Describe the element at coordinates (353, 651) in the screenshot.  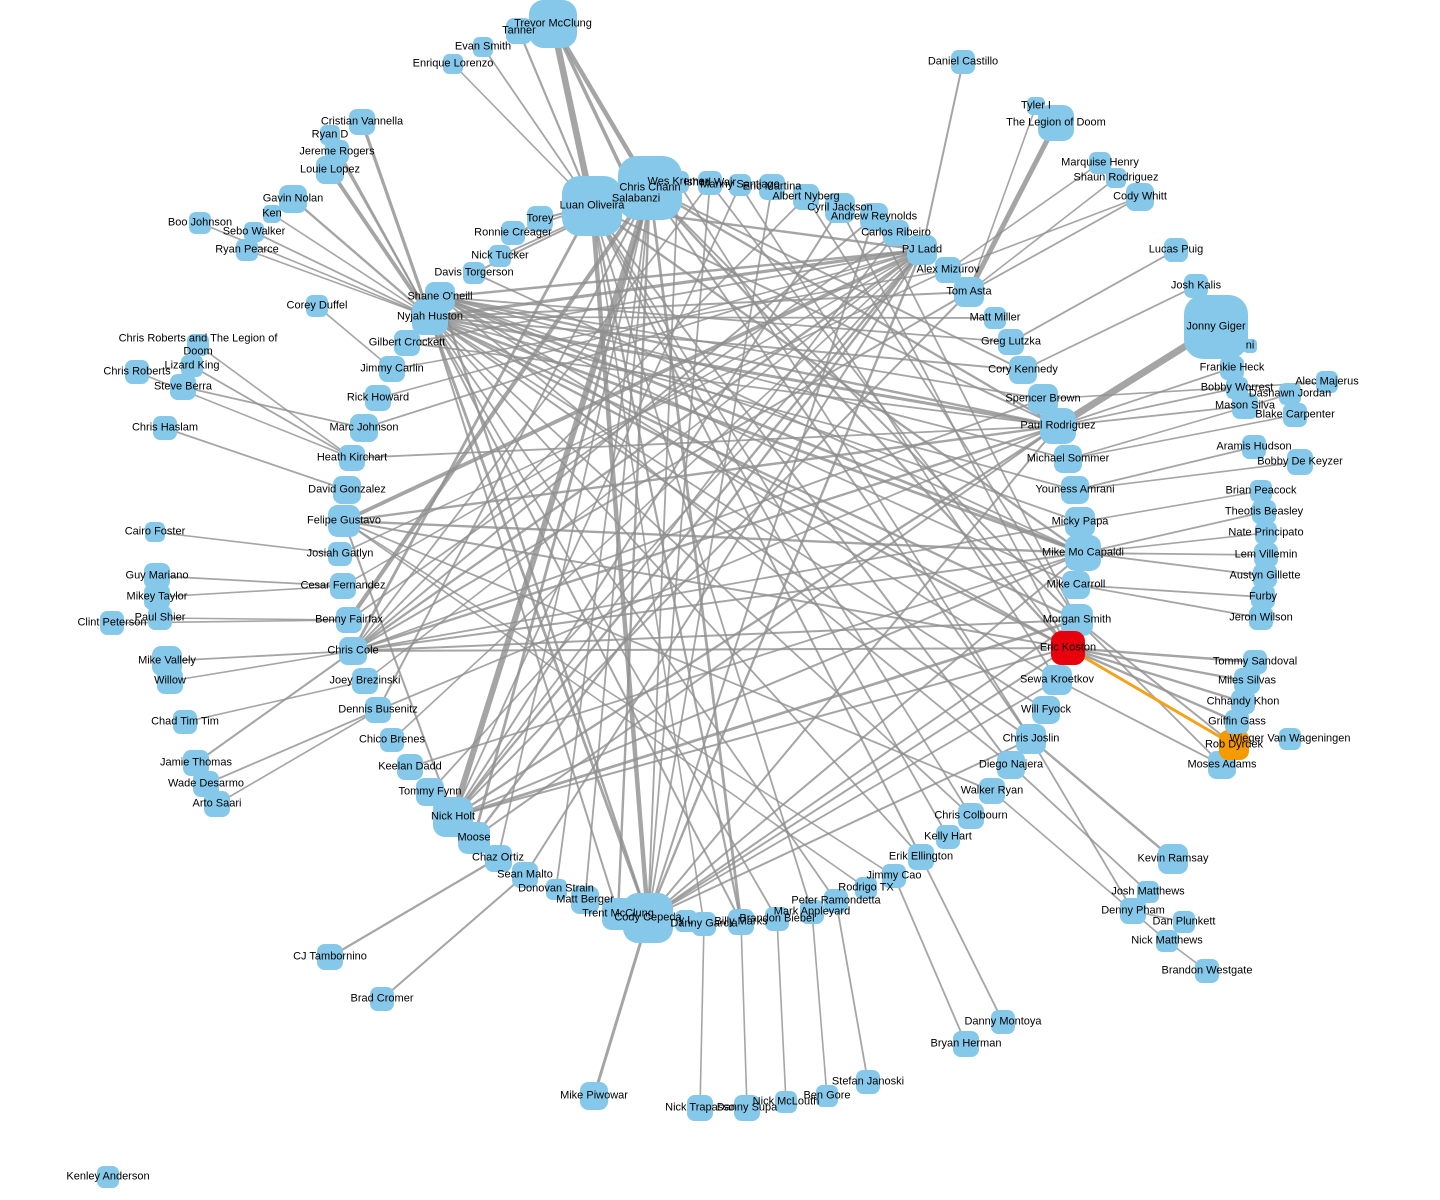
I see `node-chris-cole` at that location.